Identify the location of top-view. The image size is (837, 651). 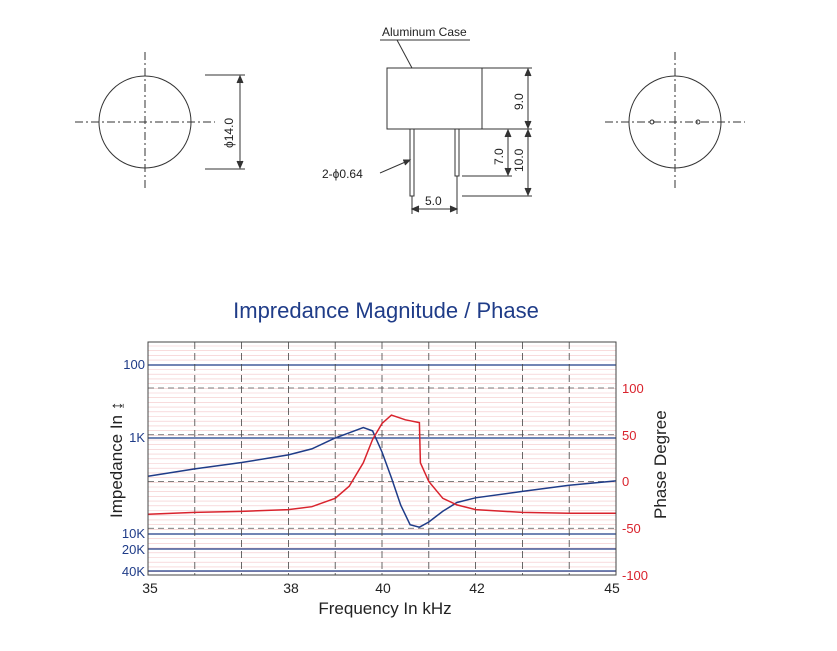
(160, 121).